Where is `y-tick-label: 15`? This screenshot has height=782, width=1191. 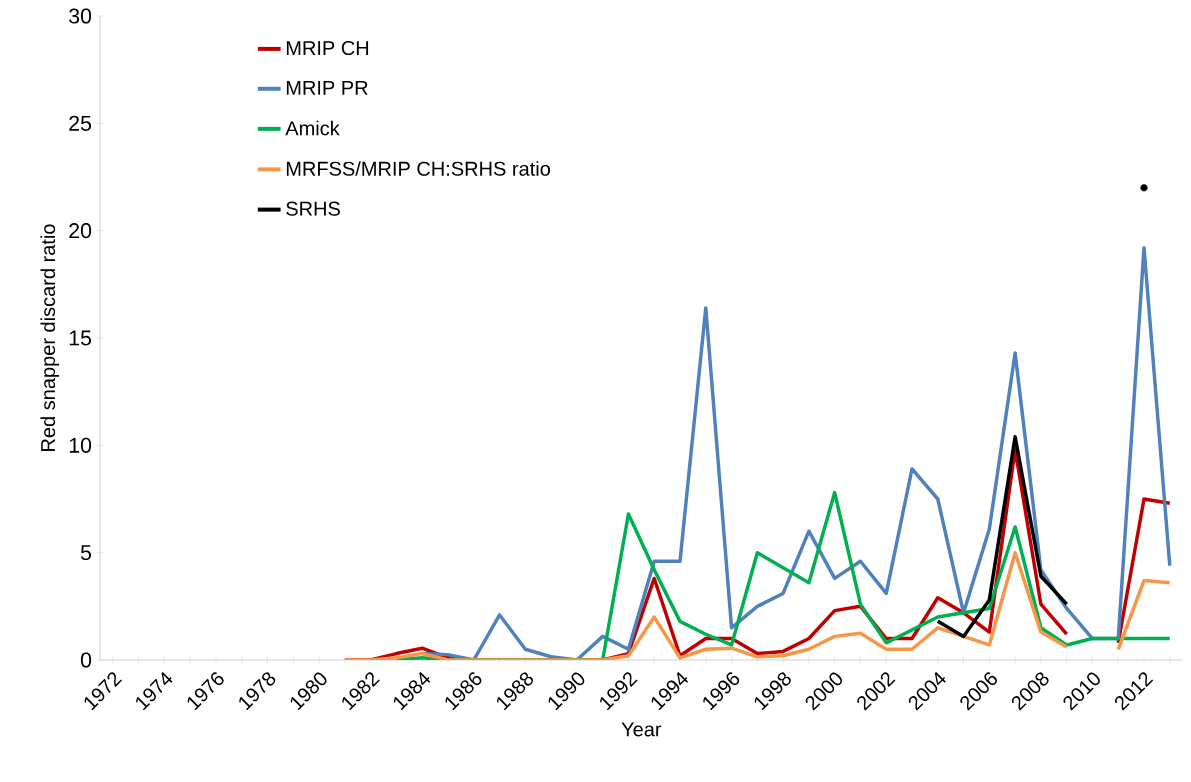
y-tick-label: 15 is located at coordinates (80, 338).